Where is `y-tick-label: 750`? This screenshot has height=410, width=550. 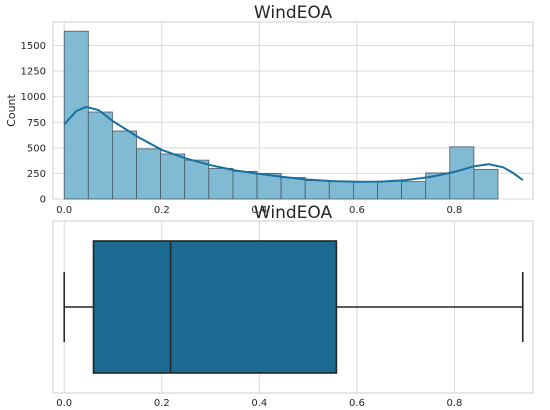
y-tick-label: 750 is located at coordinates (36, 123).